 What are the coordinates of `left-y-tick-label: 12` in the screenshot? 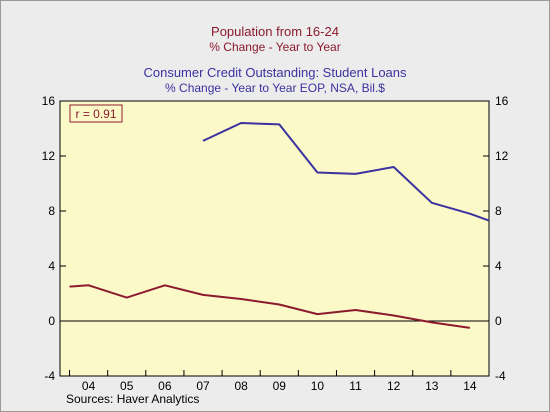 It's located at (49, 156).